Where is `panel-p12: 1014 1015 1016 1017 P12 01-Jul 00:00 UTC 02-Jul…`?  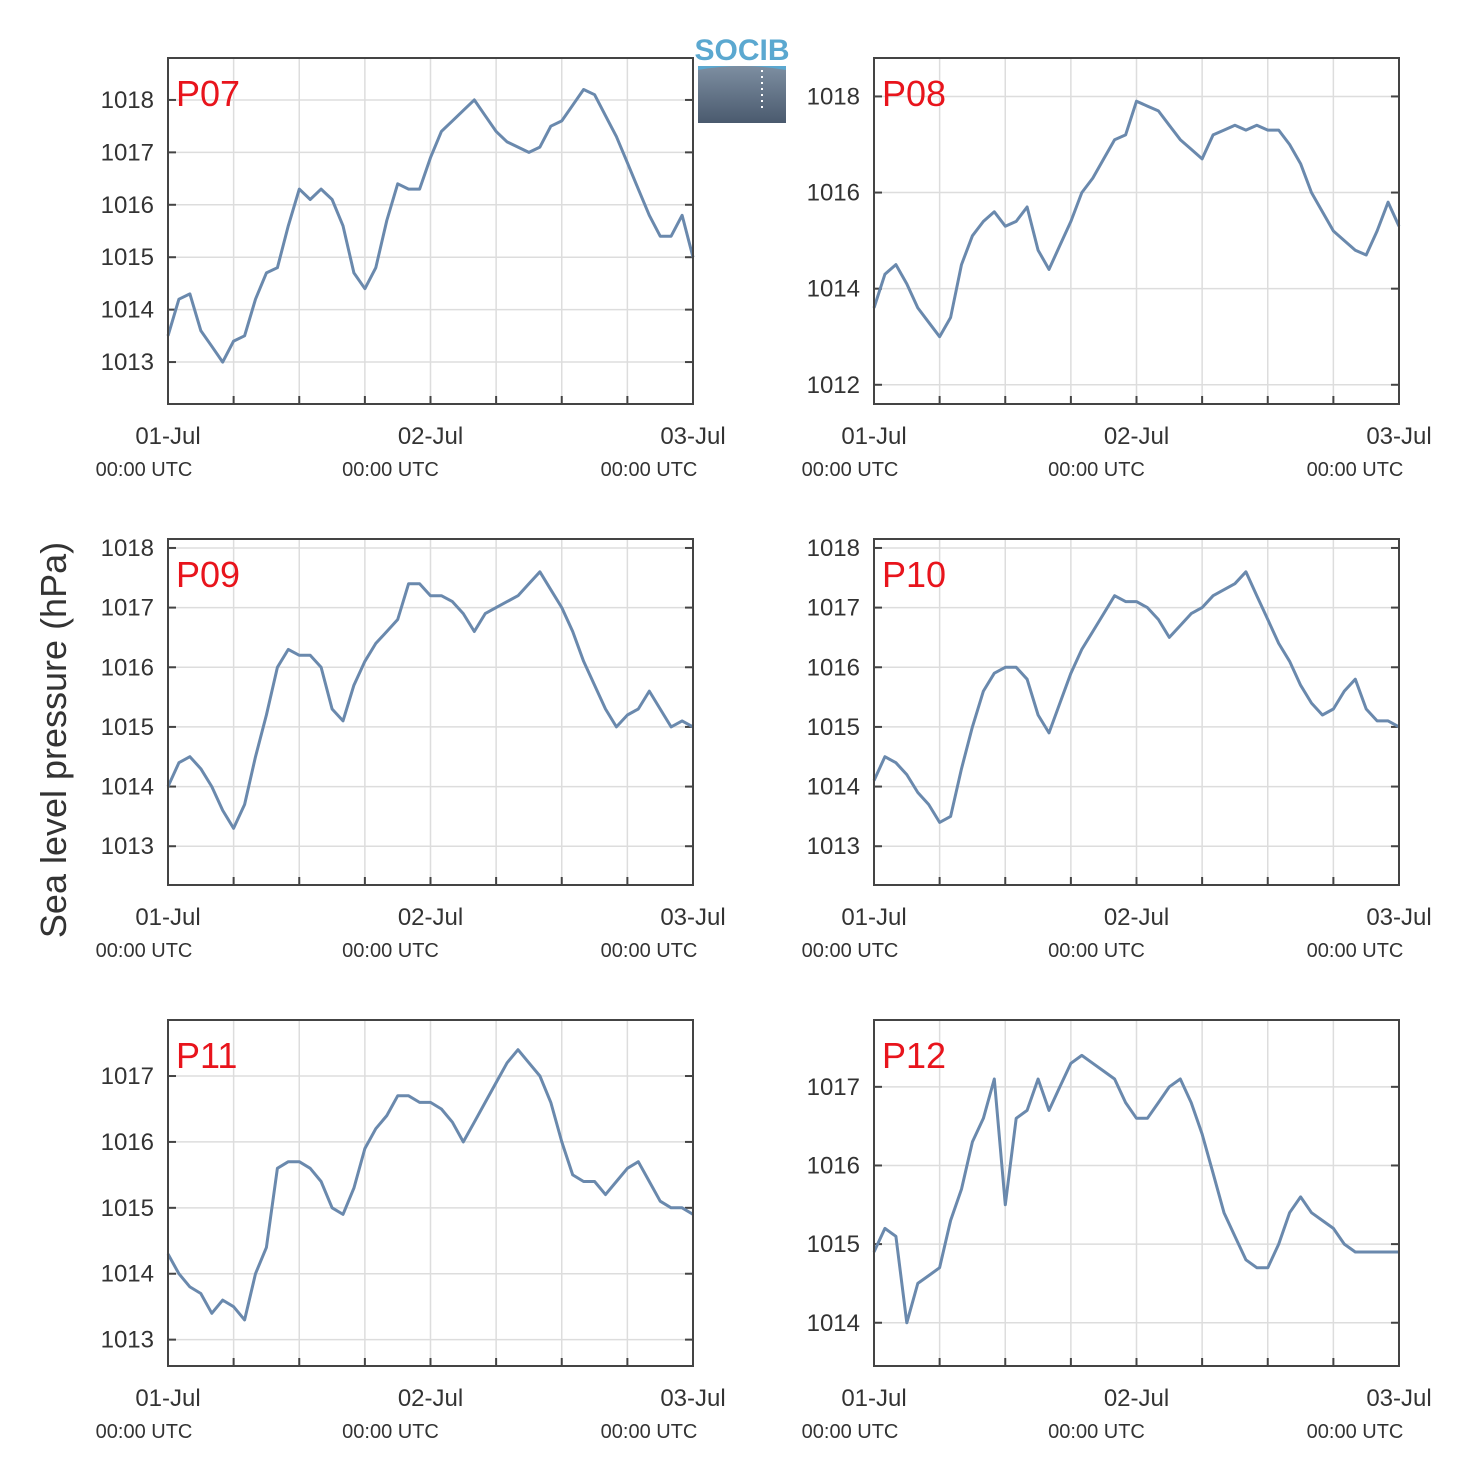
panel-p12: 1014 1015 1016 1017 P12 01-Jul 00:00 UTC 02-Jul… is located at coordinates (1117, 1231).